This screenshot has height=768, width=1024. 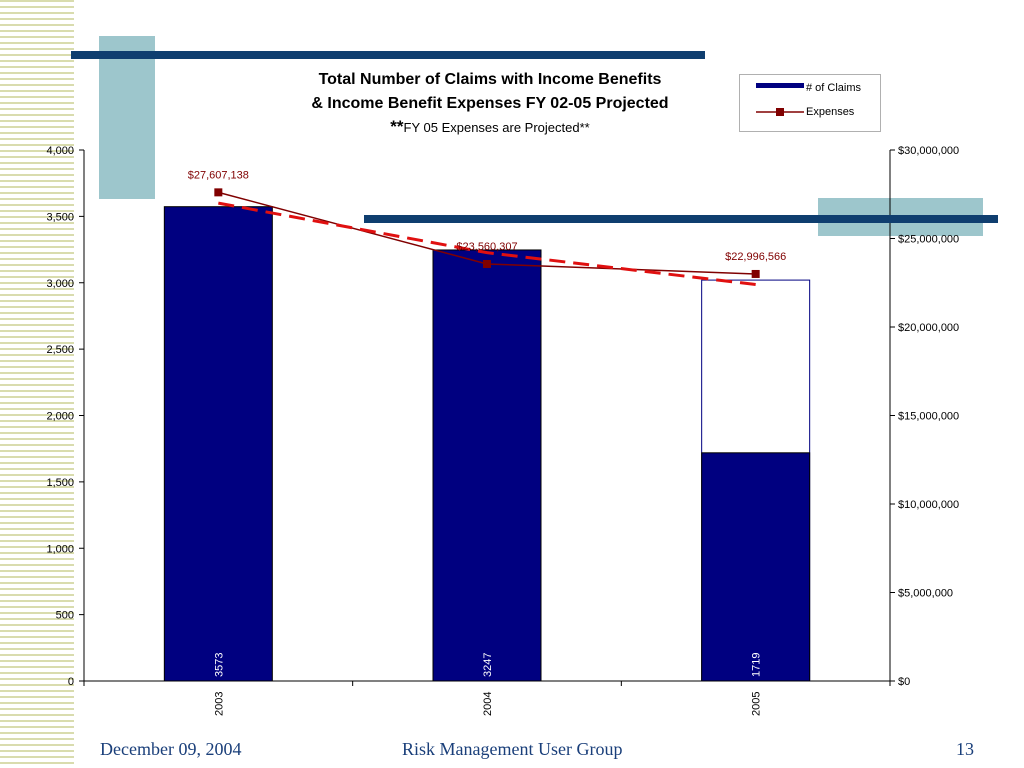 I want to click on right-tick-label: $20,000,000, so click(x=928, y=328).